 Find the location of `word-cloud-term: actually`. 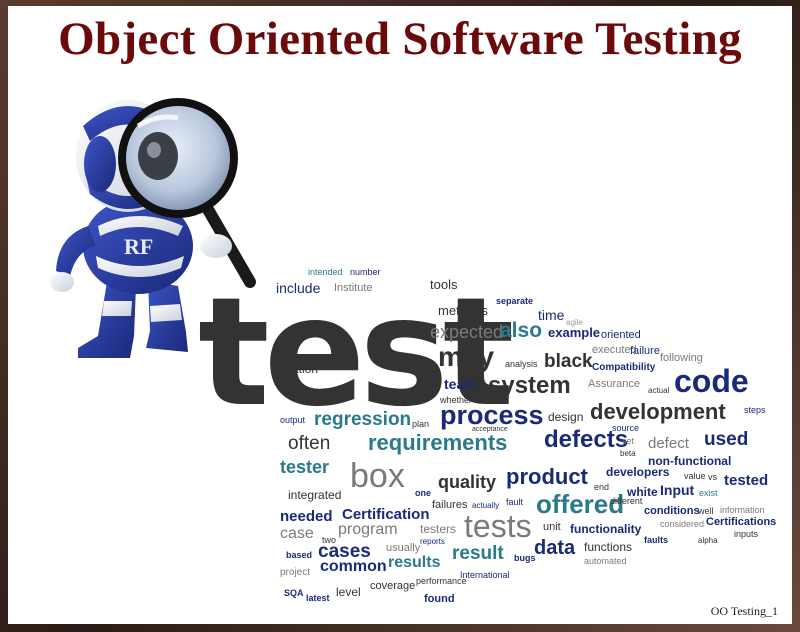

word-cloud-term: actually is located at coordinates (486, 505).